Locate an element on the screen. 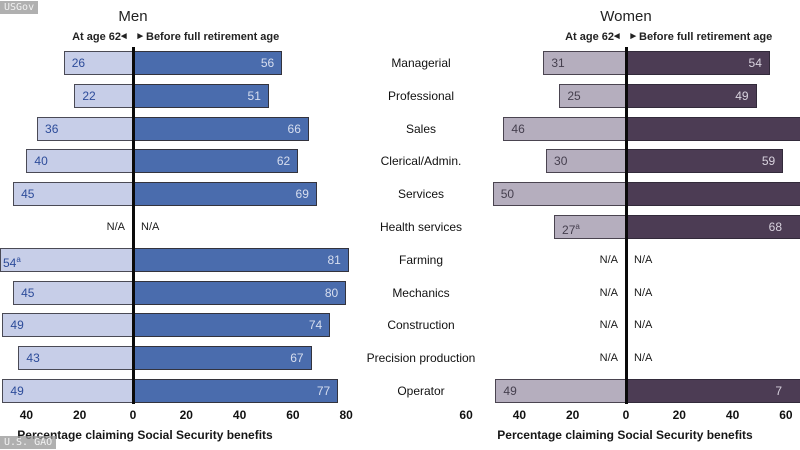  women-subtitle-before-fra: Before full retirement age is located at coordinates (706, 37).